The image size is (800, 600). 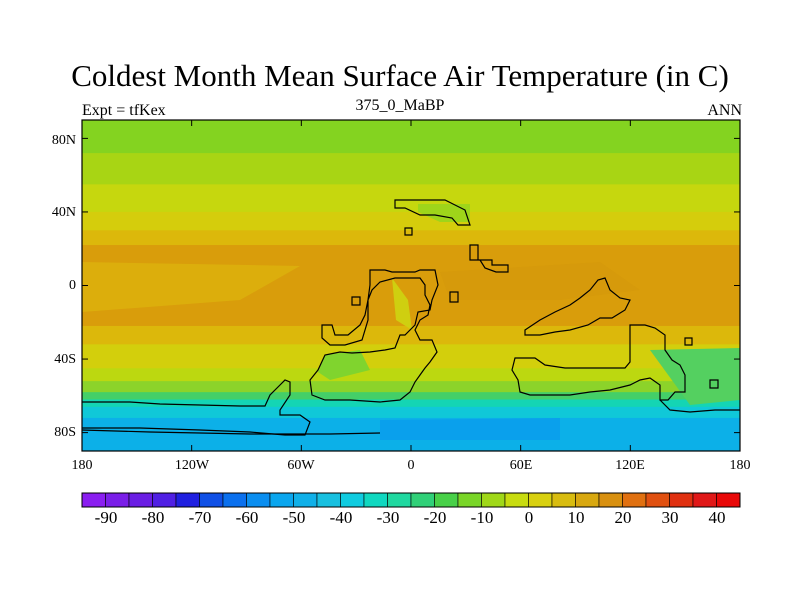 What do you see at coordinates (670, 517) in the screenshot?
I see `colorbar-label: 30` at bounding box center [670, 517].